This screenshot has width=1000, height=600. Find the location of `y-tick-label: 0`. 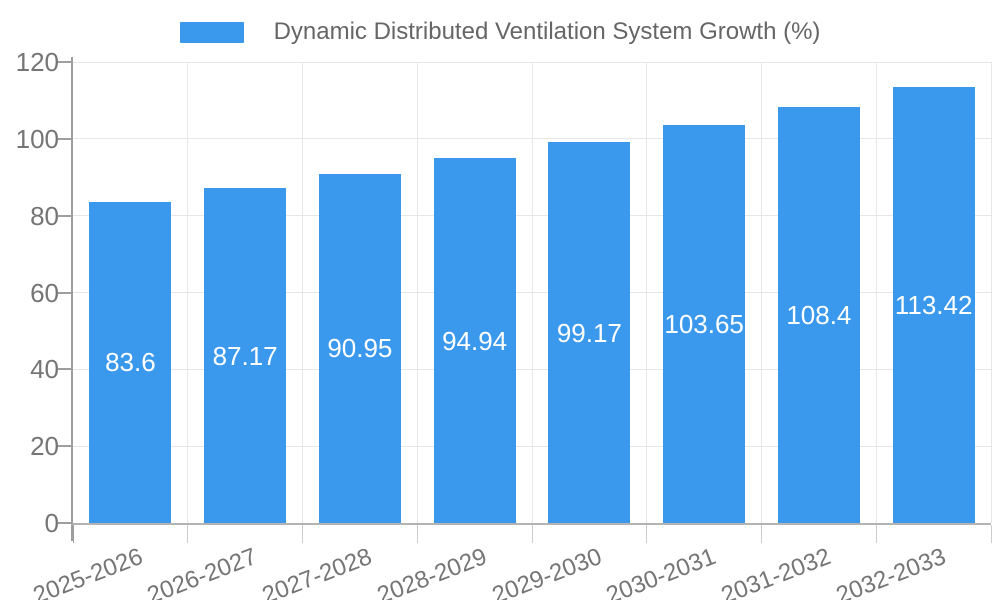

y-tick-label: 0 is located at coordinates (51, 523).